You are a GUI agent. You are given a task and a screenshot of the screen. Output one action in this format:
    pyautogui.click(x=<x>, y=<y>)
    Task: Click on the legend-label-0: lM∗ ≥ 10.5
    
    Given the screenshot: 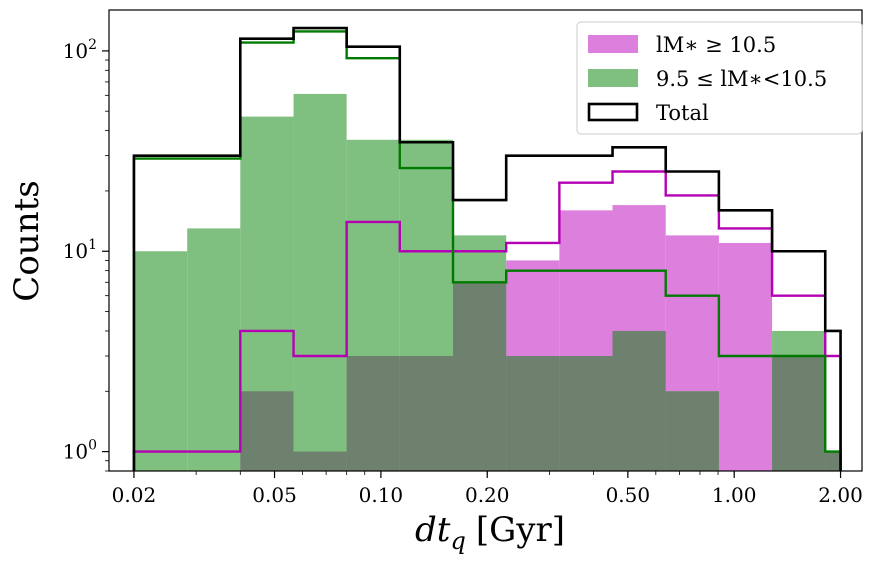 What is the action you would take?
    pyautogui.click(x=716, y=45)
    